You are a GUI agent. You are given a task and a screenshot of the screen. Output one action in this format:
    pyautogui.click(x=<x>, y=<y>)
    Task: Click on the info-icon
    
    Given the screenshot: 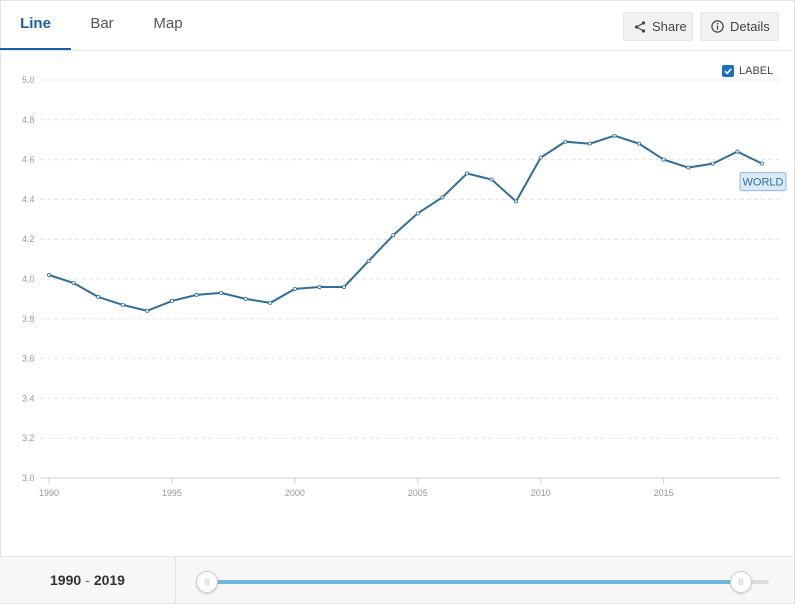 What is the action you would take?
    pyautogui.click(x=717, y=26)
    